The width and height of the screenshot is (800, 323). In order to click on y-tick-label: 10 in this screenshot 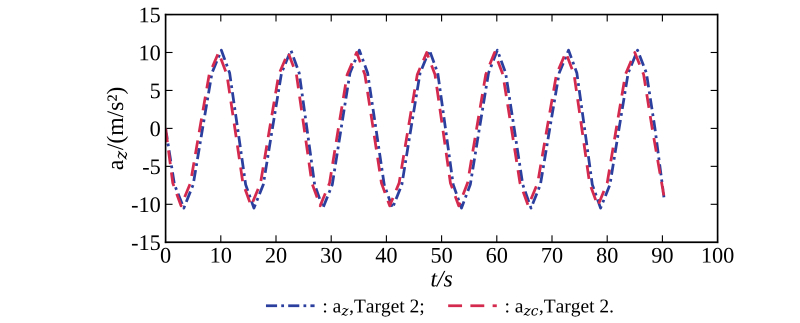, I will do `click(150, 52)`.